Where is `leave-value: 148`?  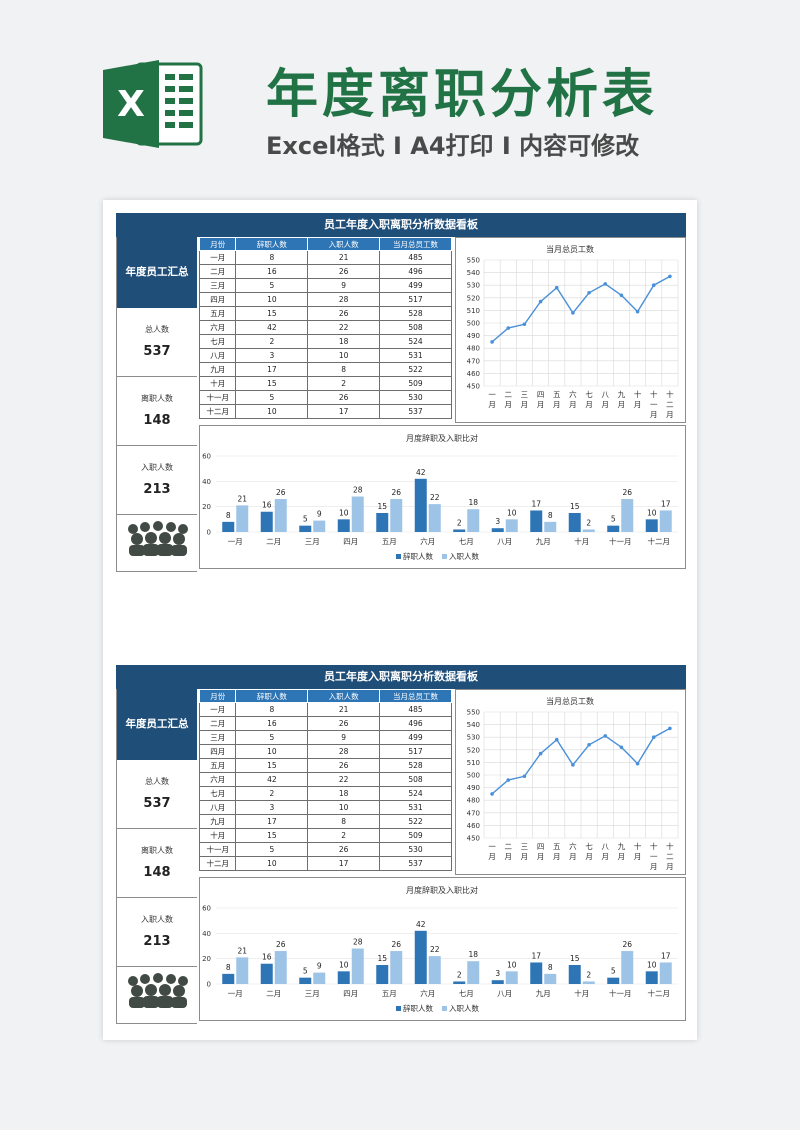
leave-value: 148 is located at coordinates (157, 872).